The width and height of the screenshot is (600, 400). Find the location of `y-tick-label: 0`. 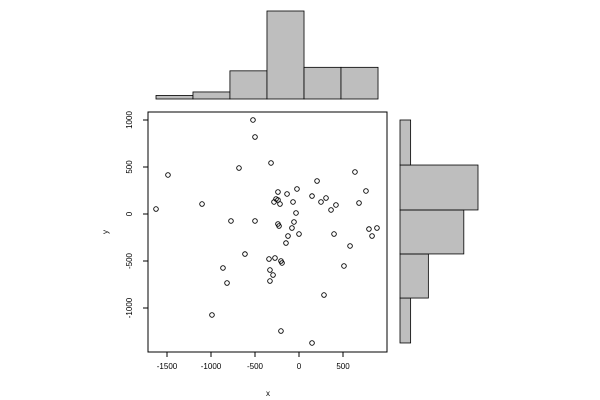

y-tick-label: 0 is located at coordinates (129, 213).